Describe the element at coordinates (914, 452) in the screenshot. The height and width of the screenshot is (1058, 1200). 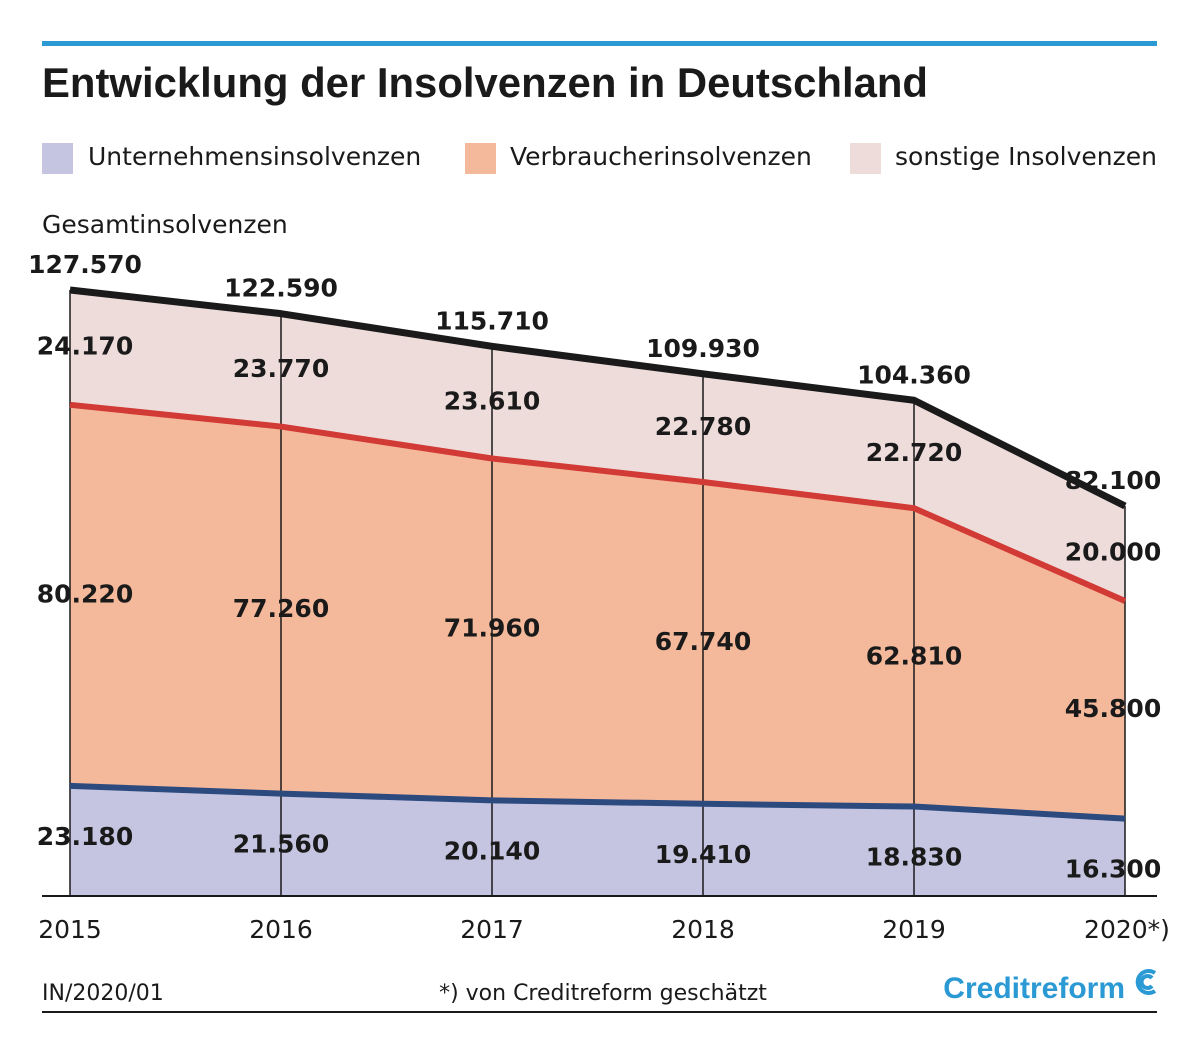
I see `value-label: 22.720` at that location.